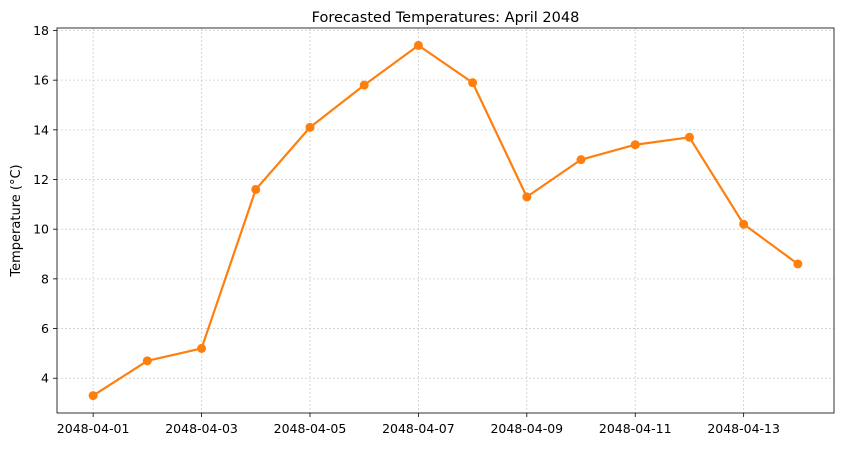  Describe the element at coordinates (526, 428) in the screenshot. I see `x-tick-label: 2048-04-09` at that location.